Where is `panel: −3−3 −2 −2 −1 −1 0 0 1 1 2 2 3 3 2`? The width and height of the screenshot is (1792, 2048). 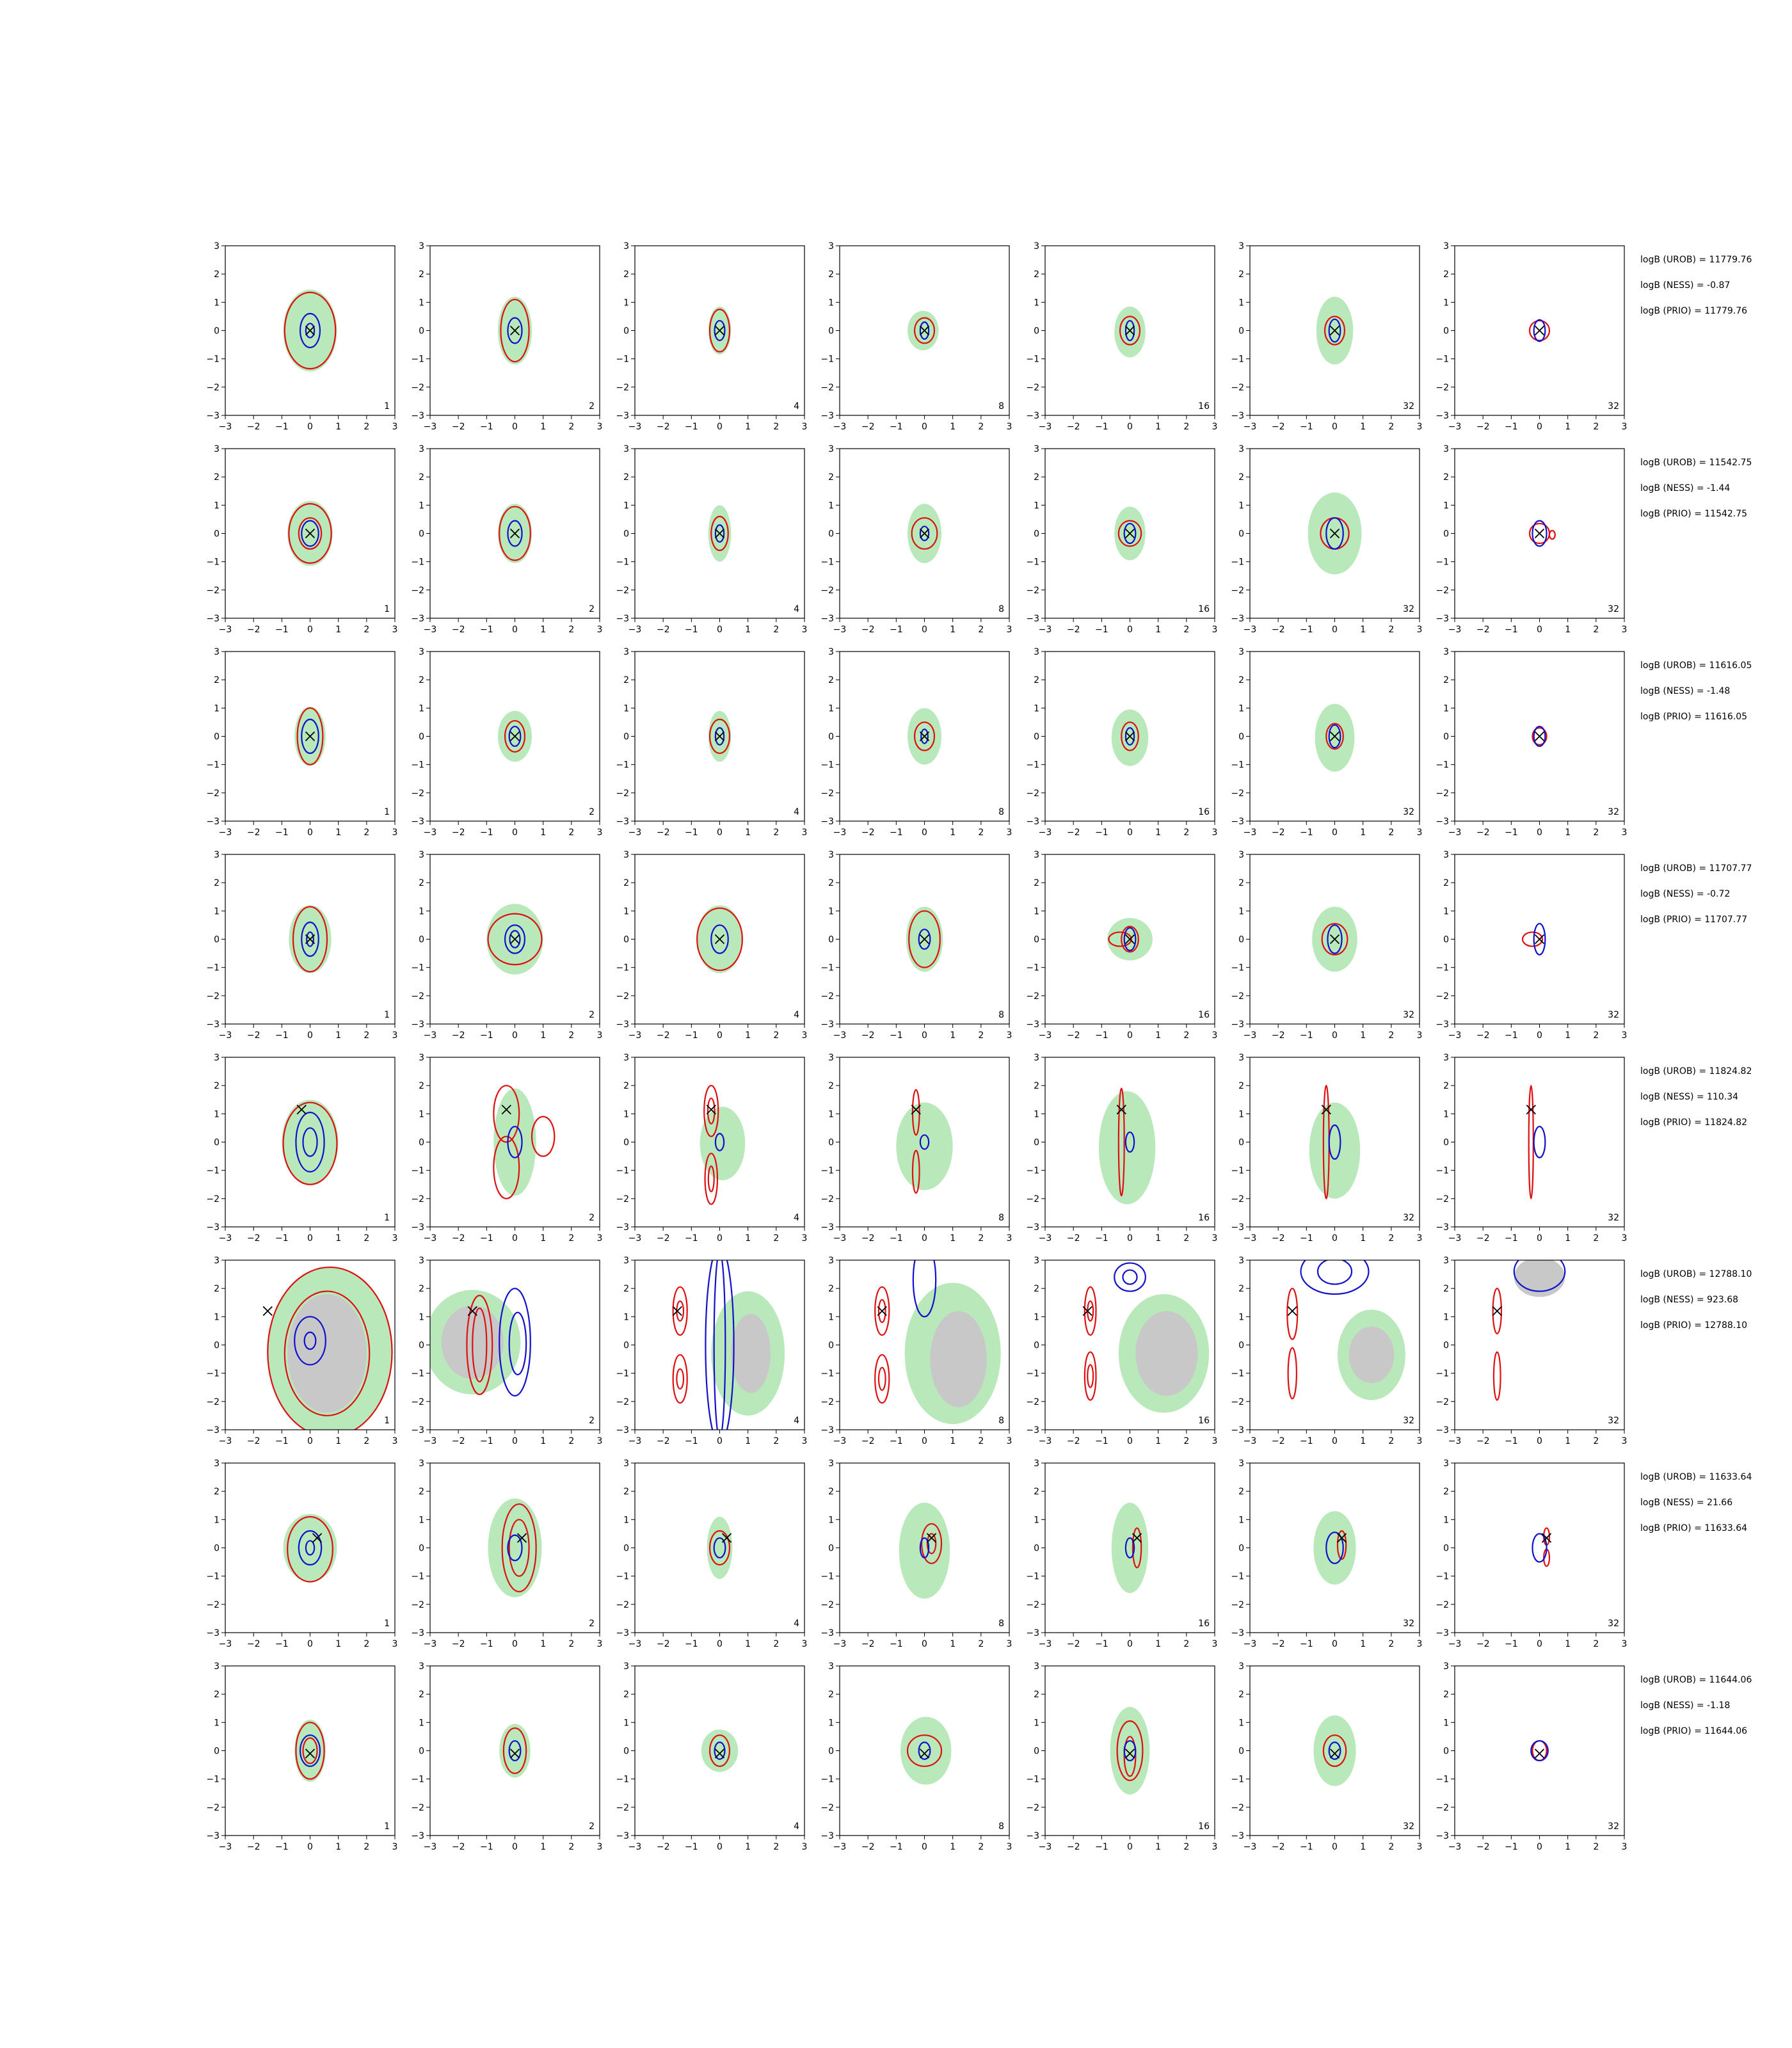
panel: −3−3 −2 −2 −1 −1 0 0 1 1 2 2 3 3 2 is located at coordinates (506, 539).